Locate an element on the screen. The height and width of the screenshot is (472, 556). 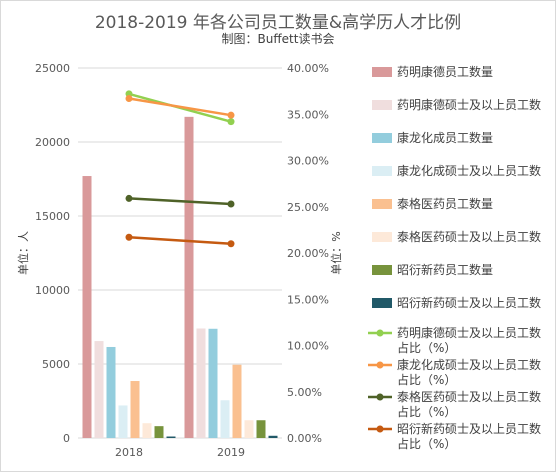
y2-tick-label: 40.00% is located at coordinates (308, 68).